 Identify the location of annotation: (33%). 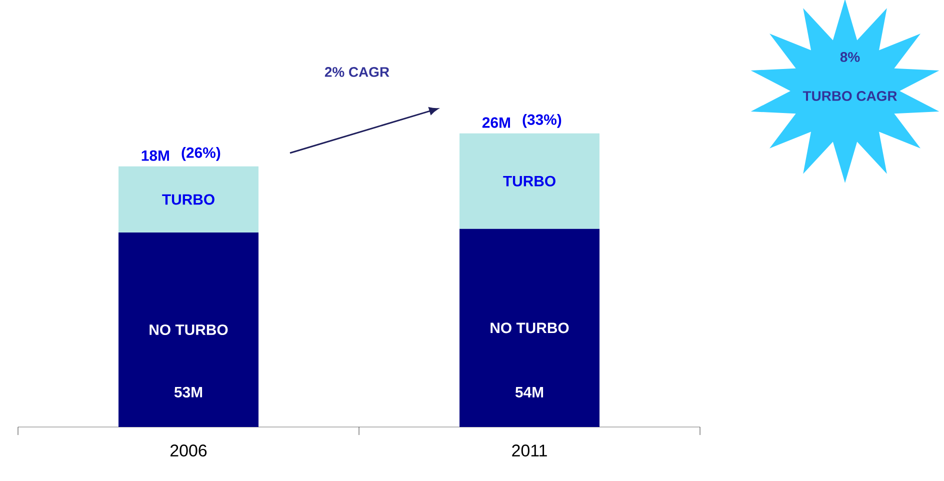
(542, 121).